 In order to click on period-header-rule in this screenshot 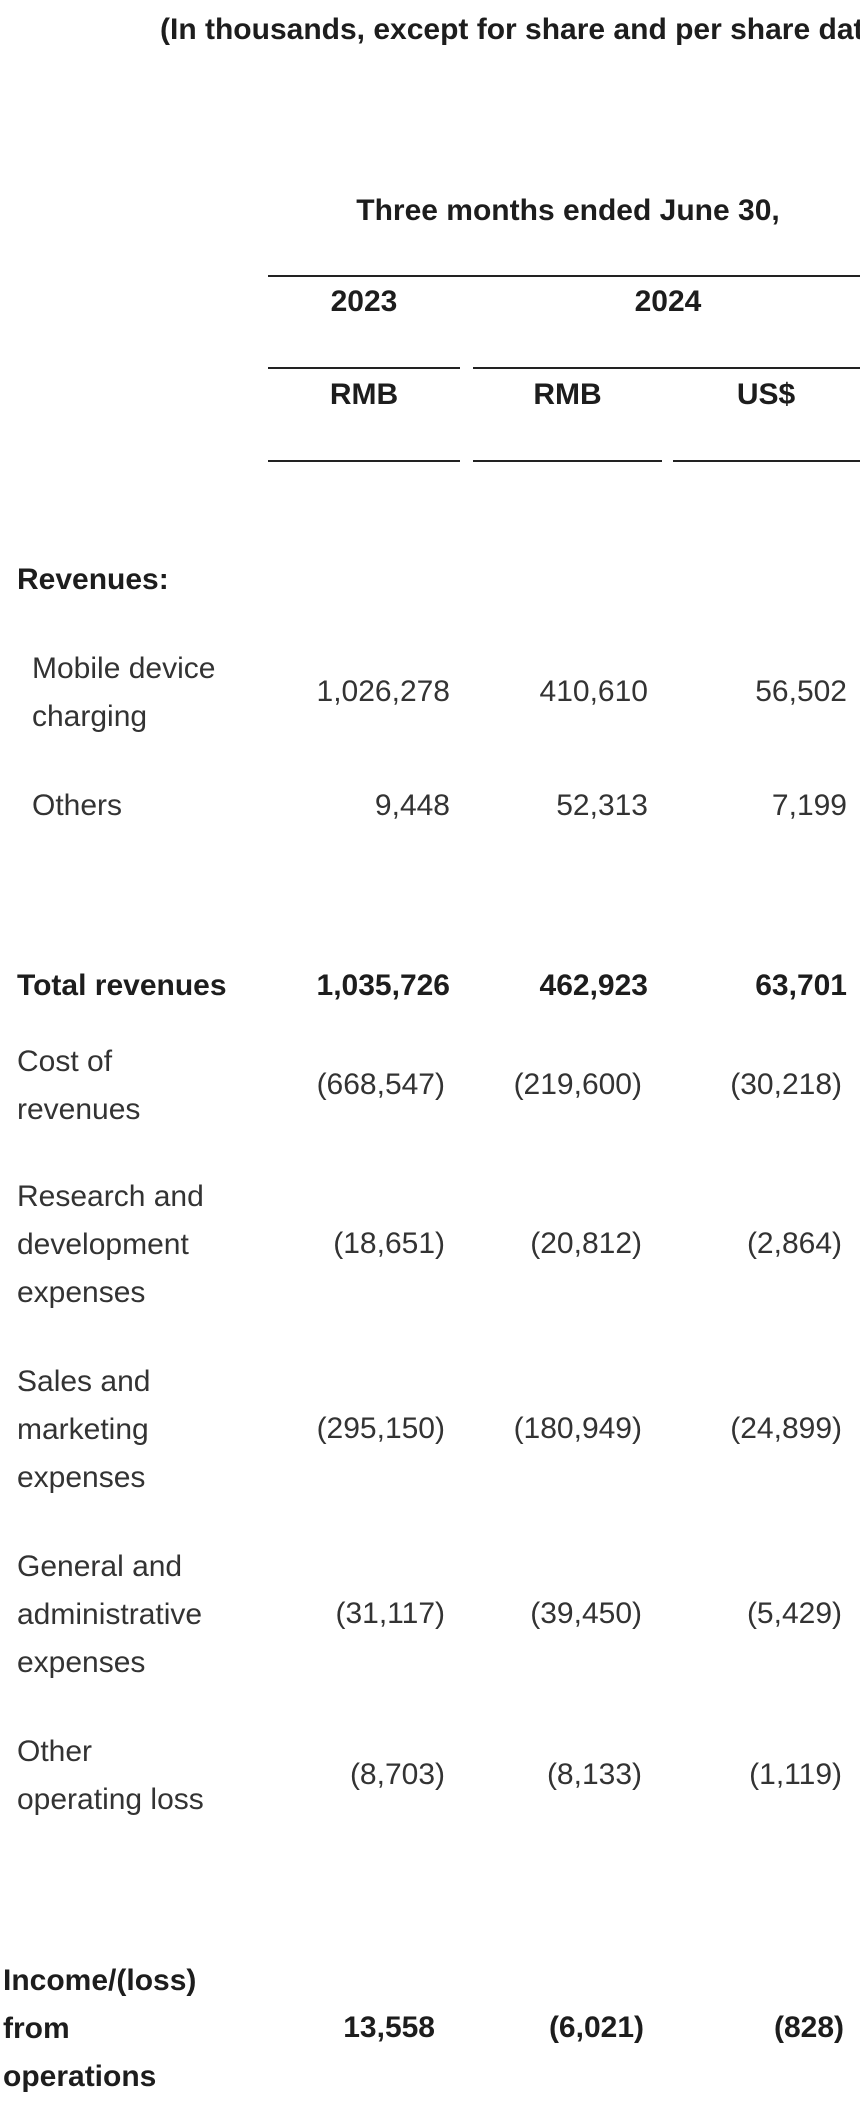, I will do `click(564, 276)`.